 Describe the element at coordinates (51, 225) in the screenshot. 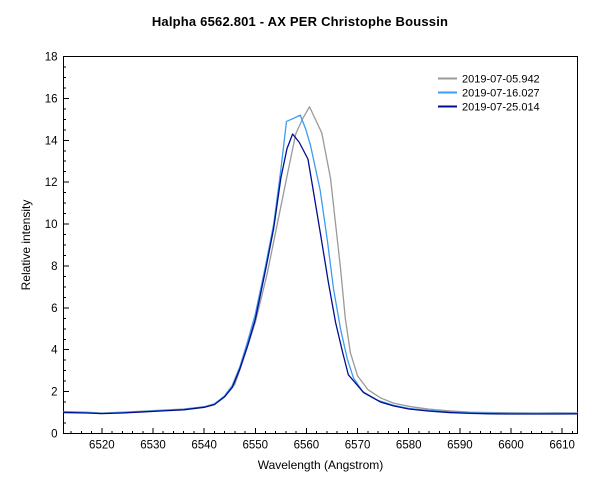

I see `y-axis-tick-label: 10` at that location.